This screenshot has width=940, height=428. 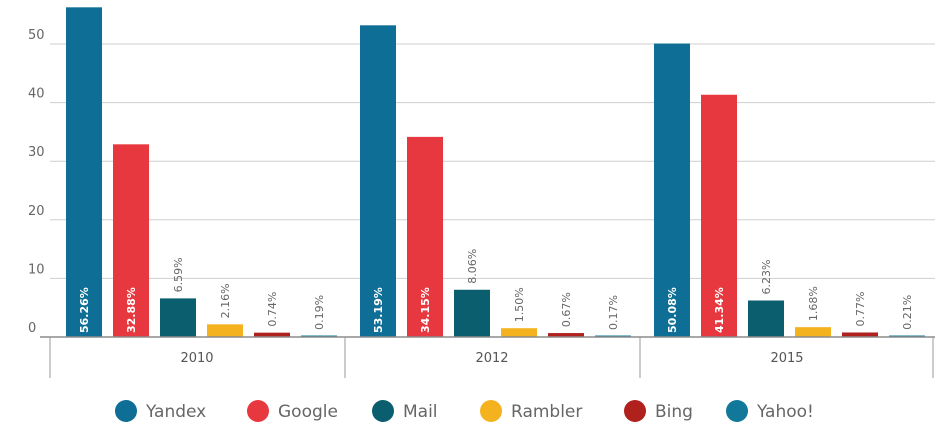 I want to click on y-tick-label: 20, so click(x=36, y=211).